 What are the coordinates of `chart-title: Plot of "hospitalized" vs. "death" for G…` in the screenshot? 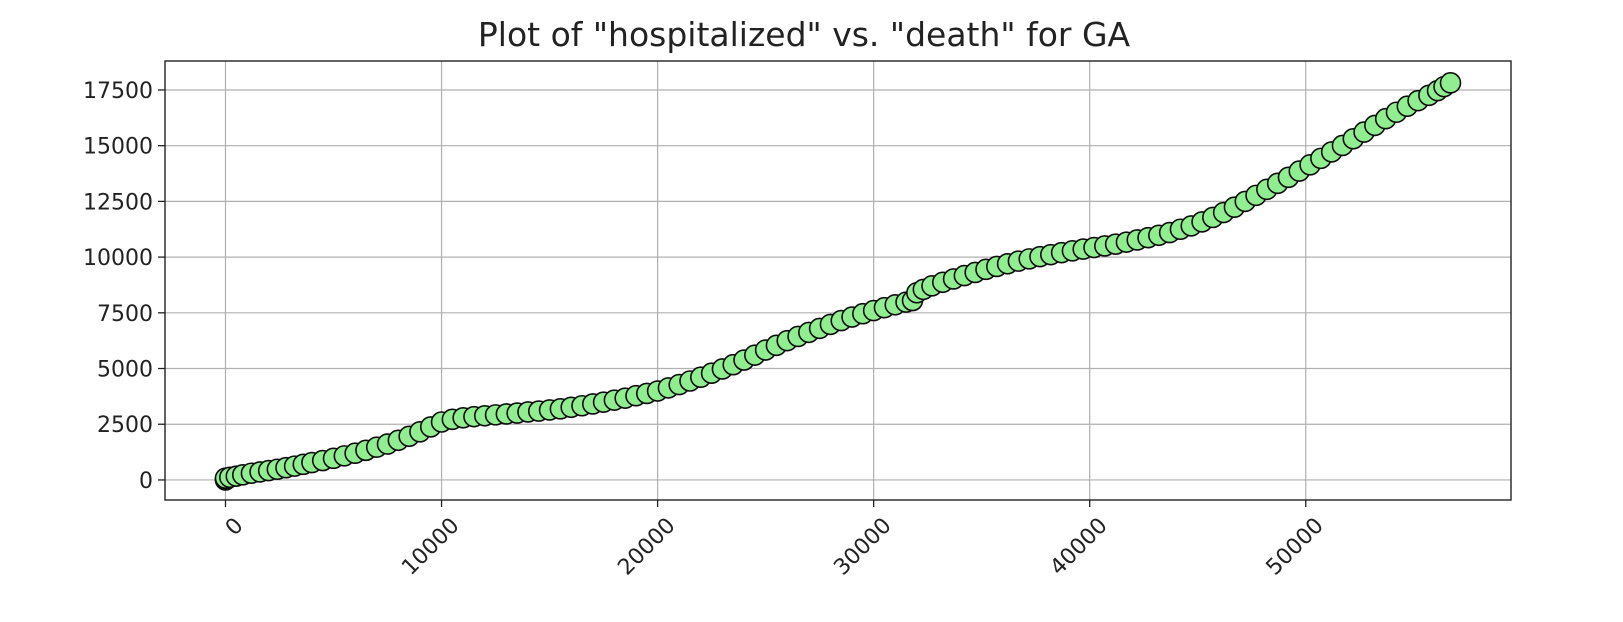 It's located at (804, 34).